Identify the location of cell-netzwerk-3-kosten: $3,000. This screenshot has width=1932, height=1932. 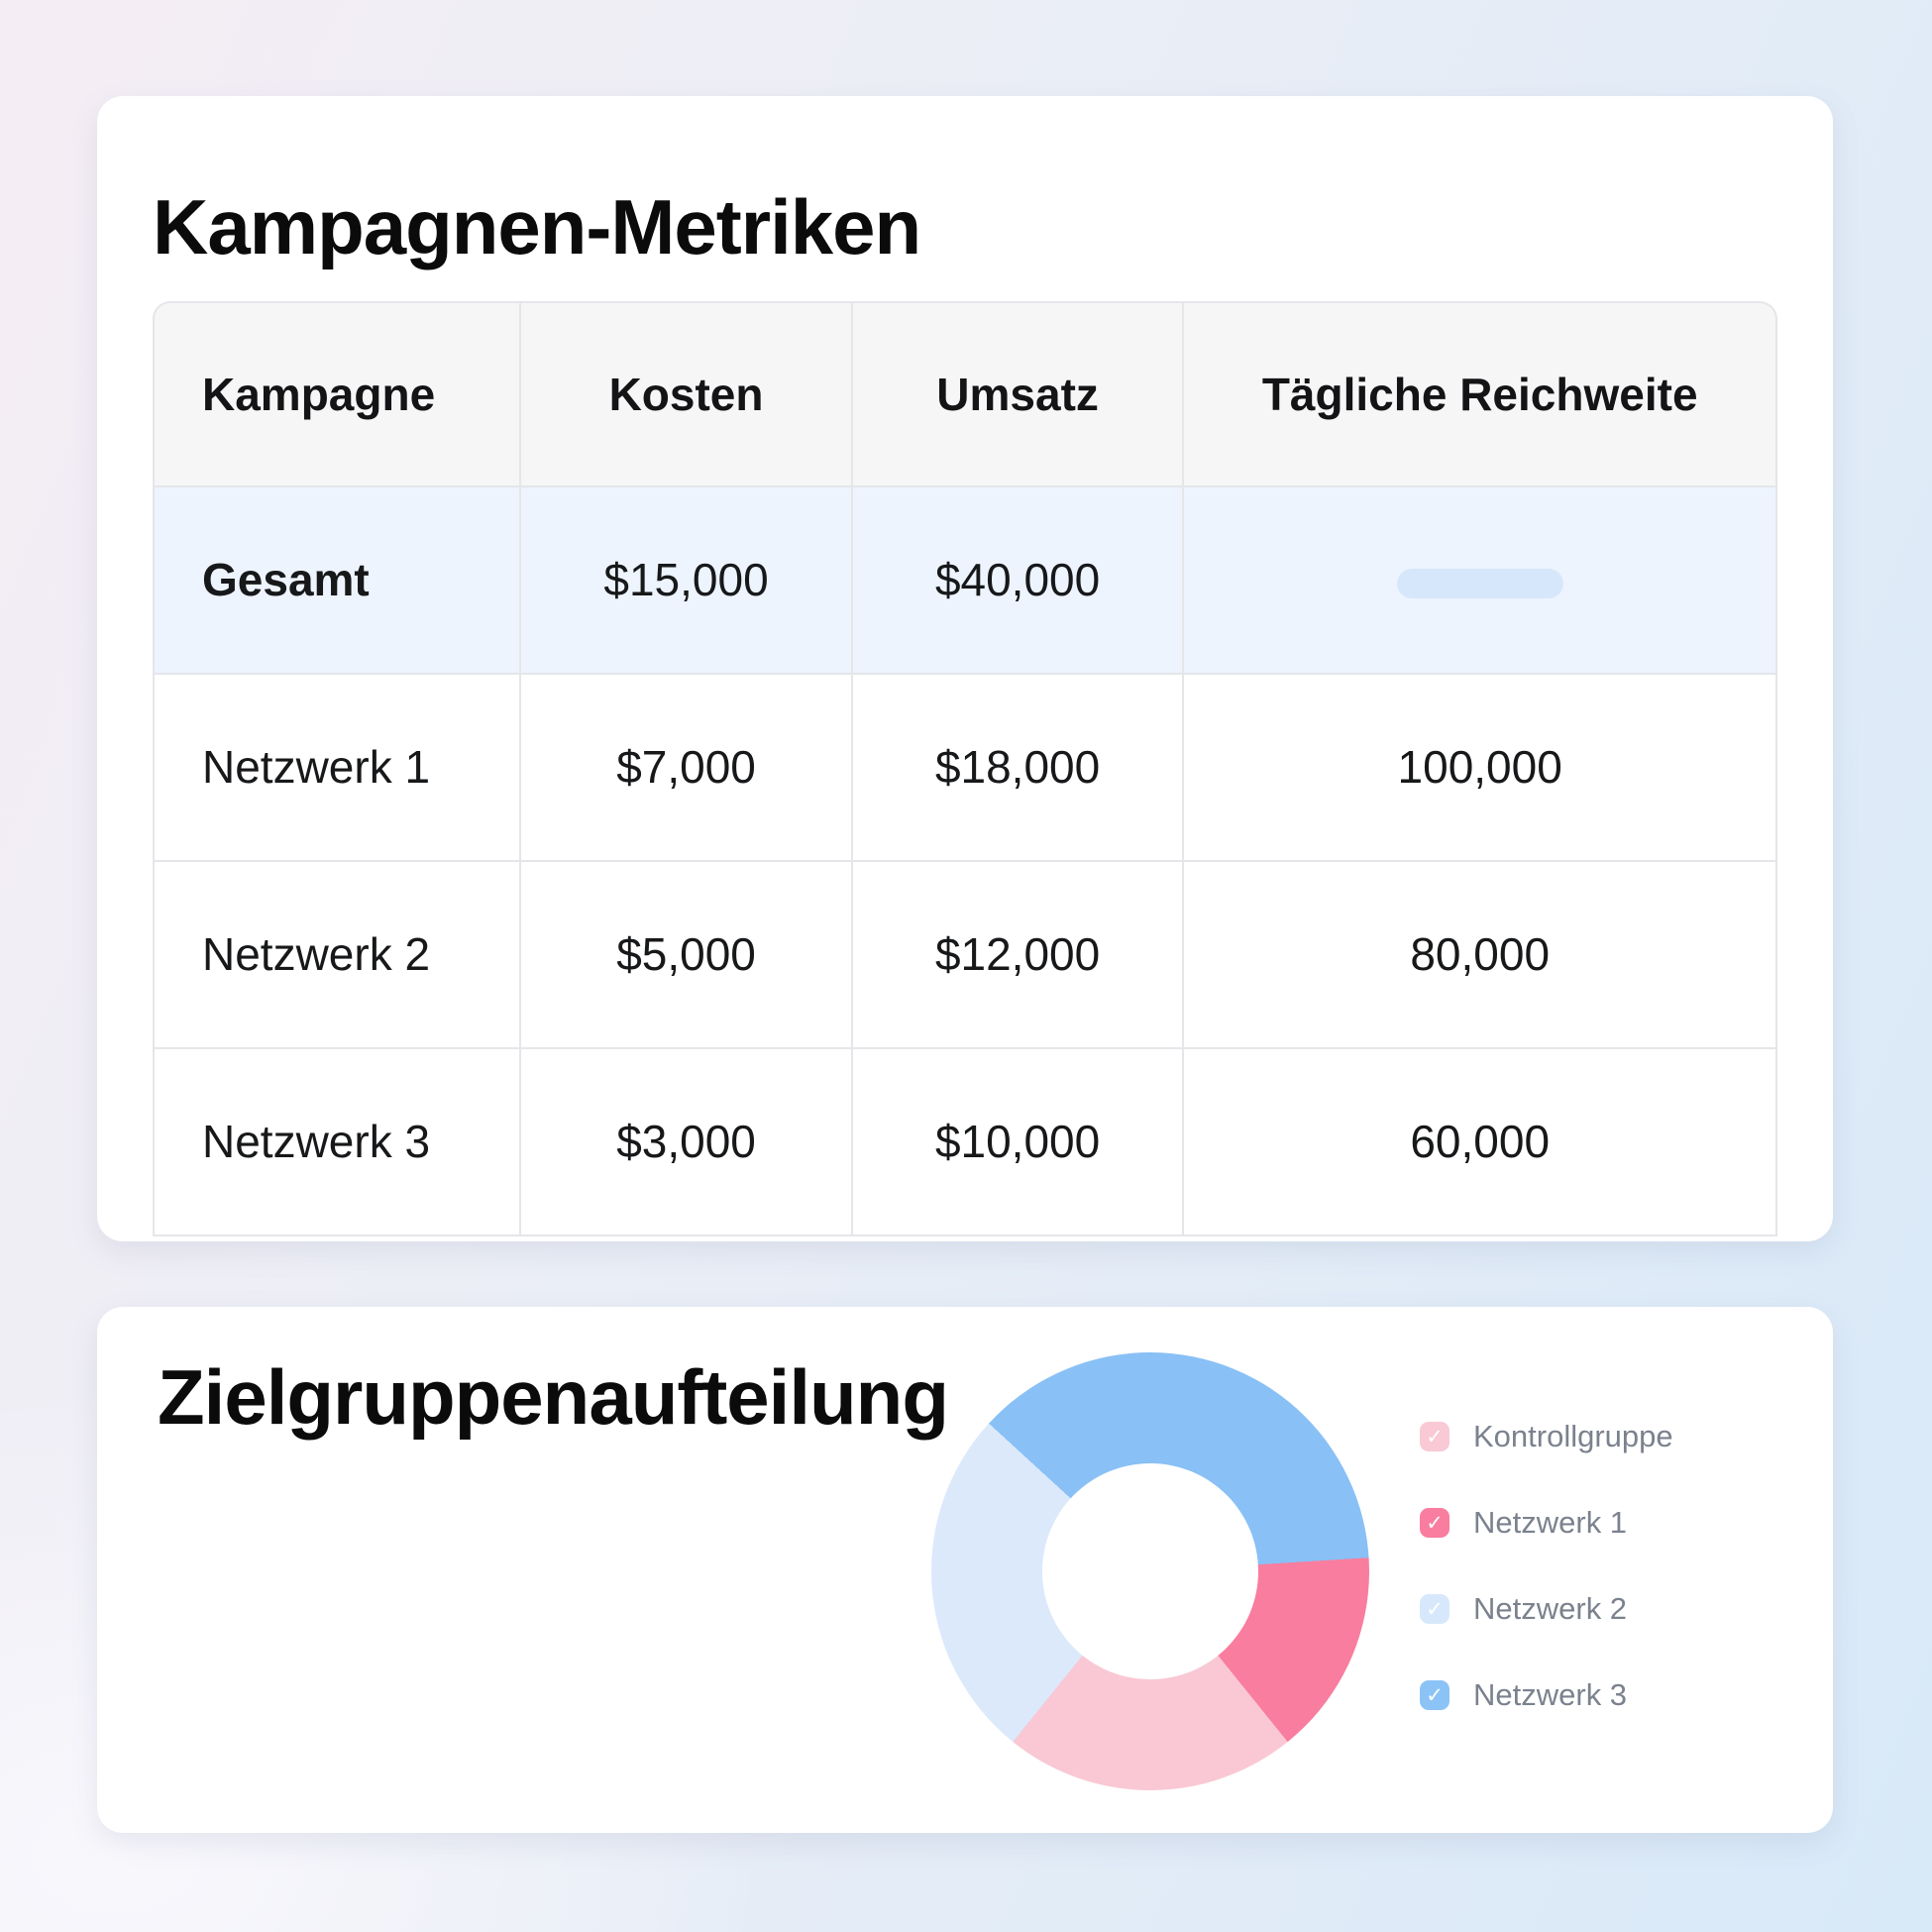
(687, 1142).